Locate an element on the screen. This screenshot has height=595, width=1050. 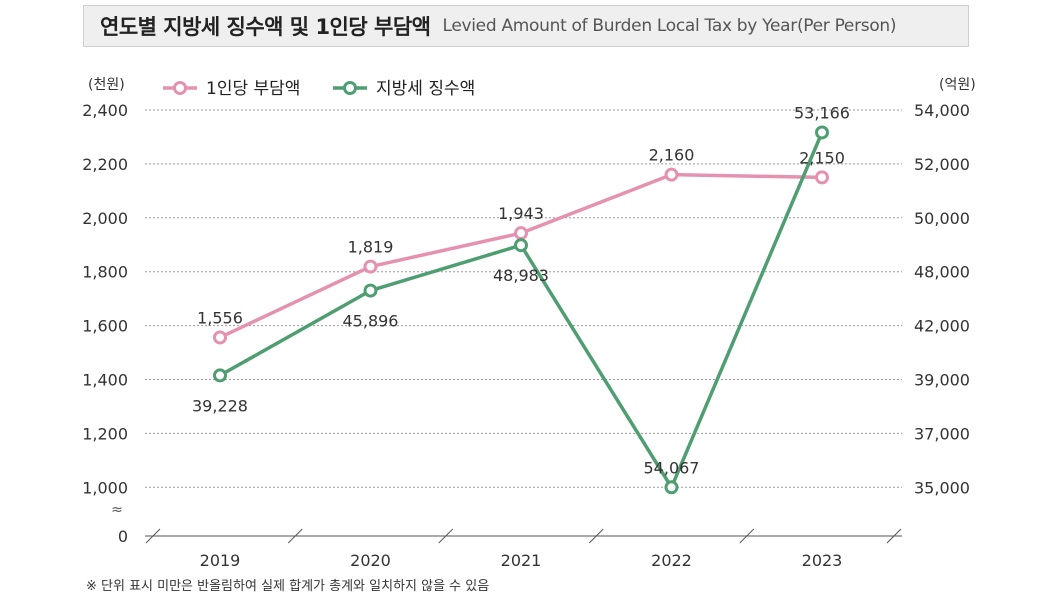
x-tick-label: 2019 is located at coordinates (220, 560).